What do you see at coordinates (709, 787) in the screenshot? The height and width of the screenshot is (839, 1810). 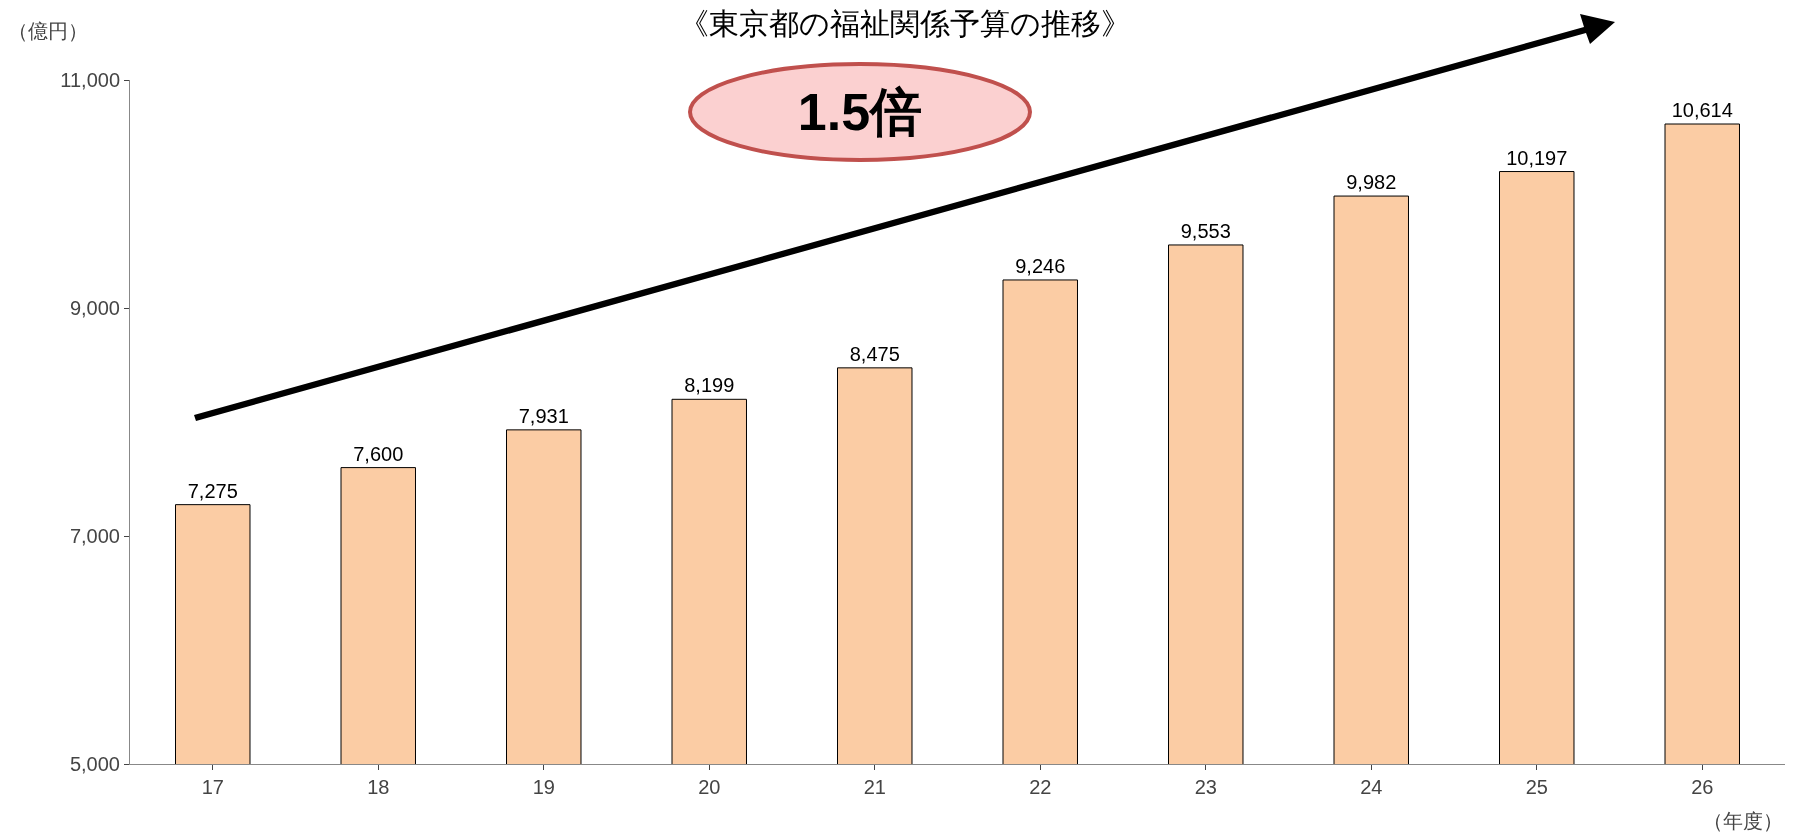 I see `x-tick-label: 20` at bounding box center [709, 787].